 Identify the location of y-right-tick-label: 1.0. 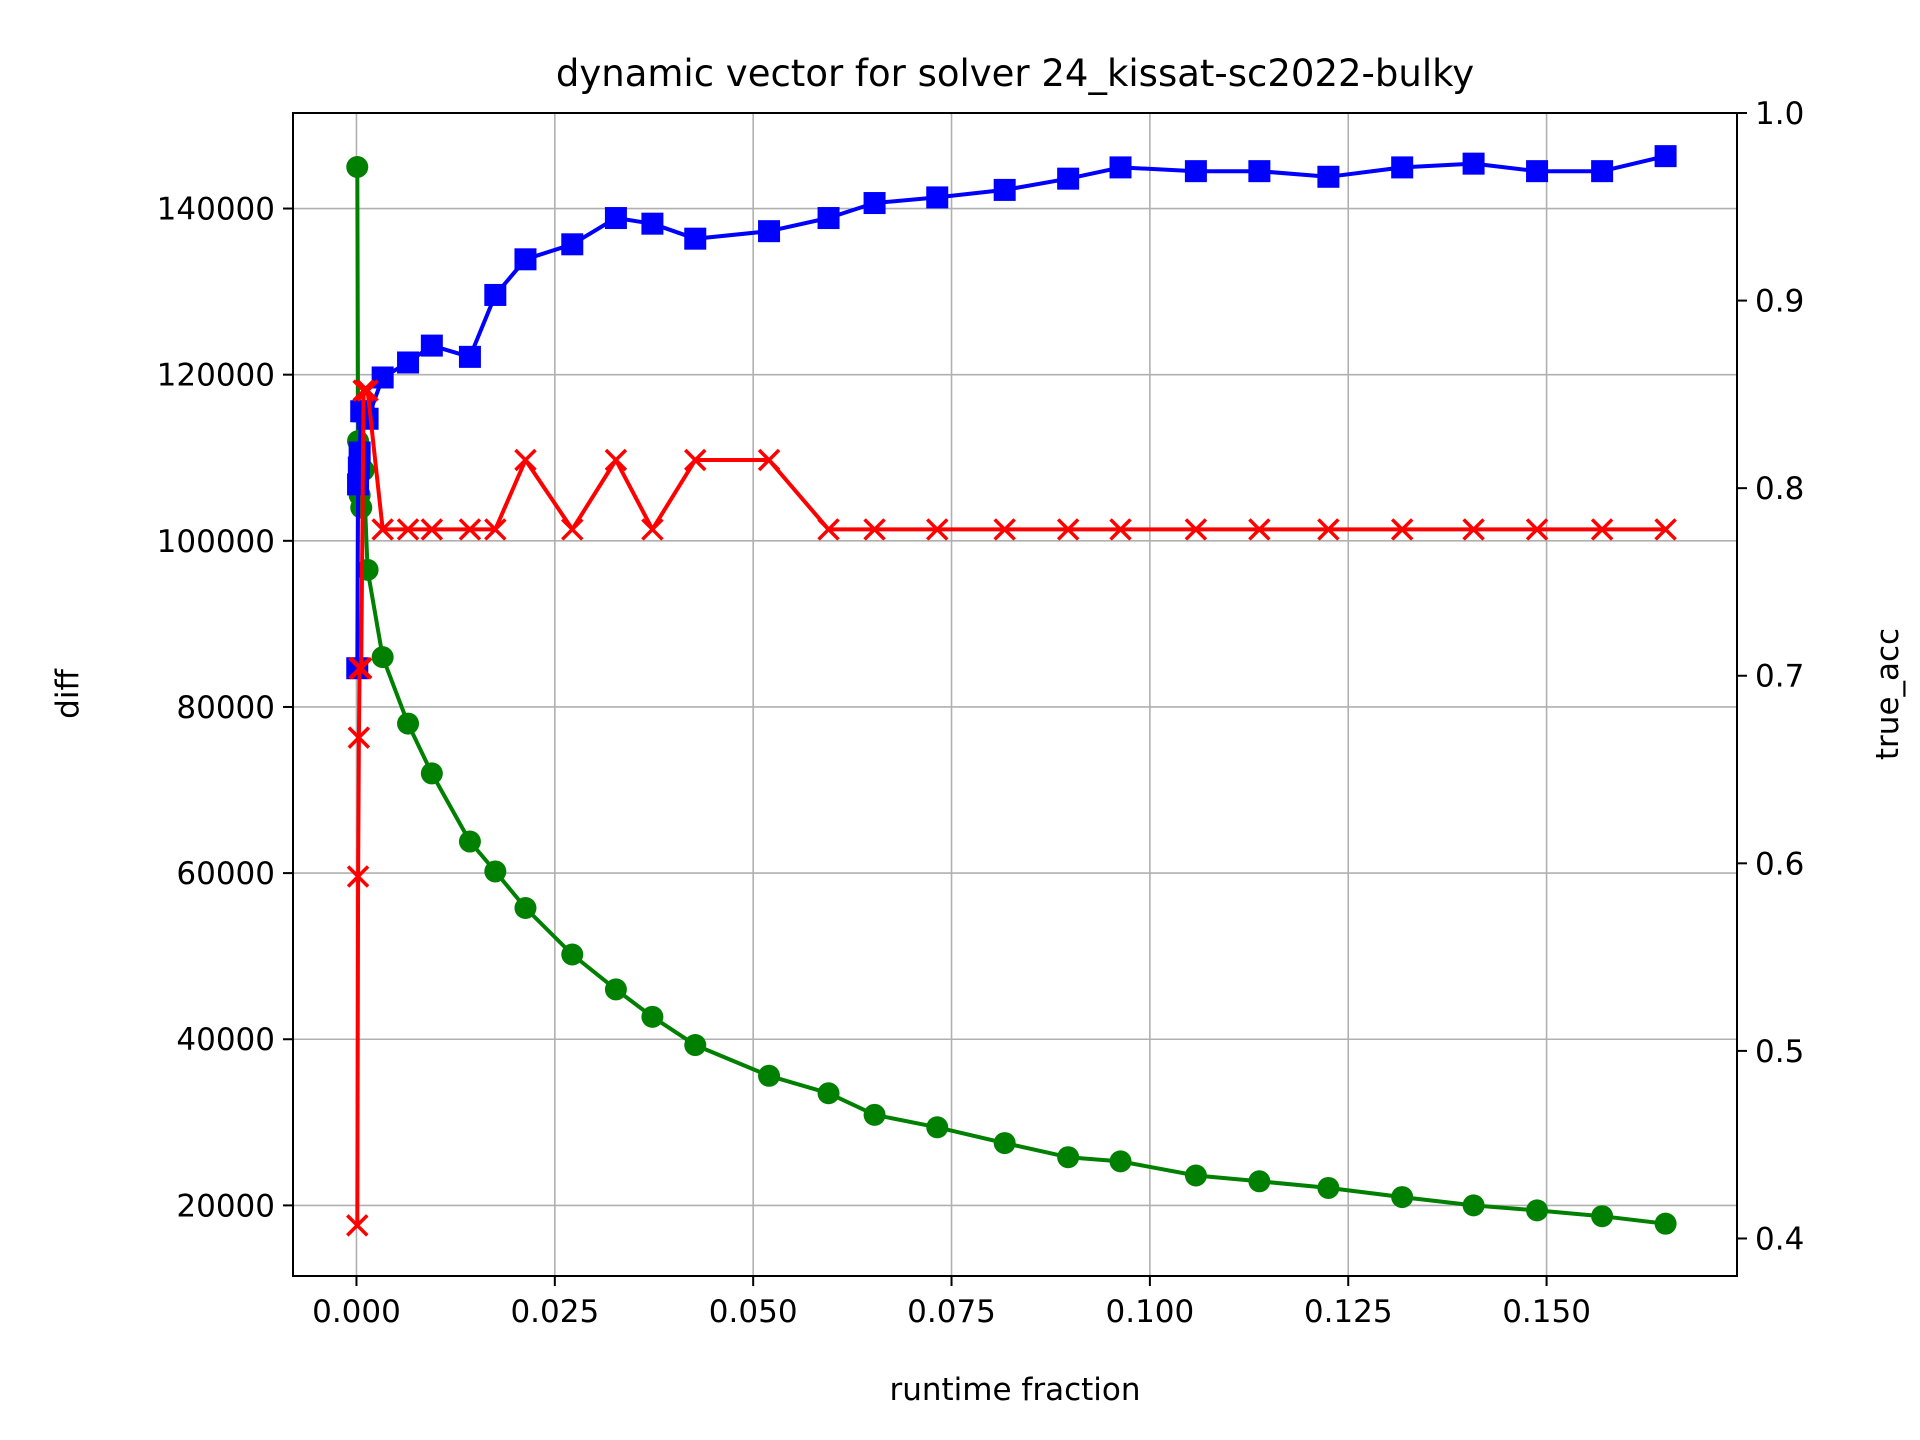
(1779, 114).